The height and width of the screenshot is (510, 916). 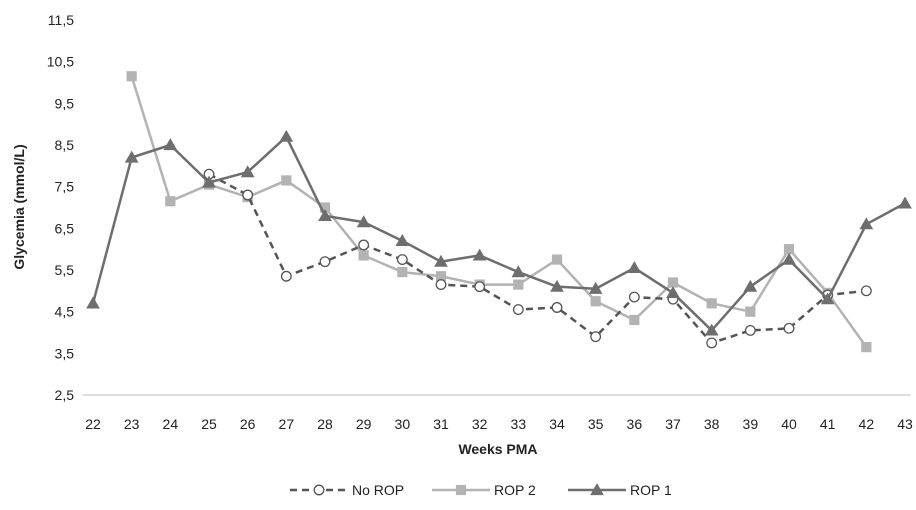 I want to click on y-tick-label: 4,5, so click(x=65, y=312).